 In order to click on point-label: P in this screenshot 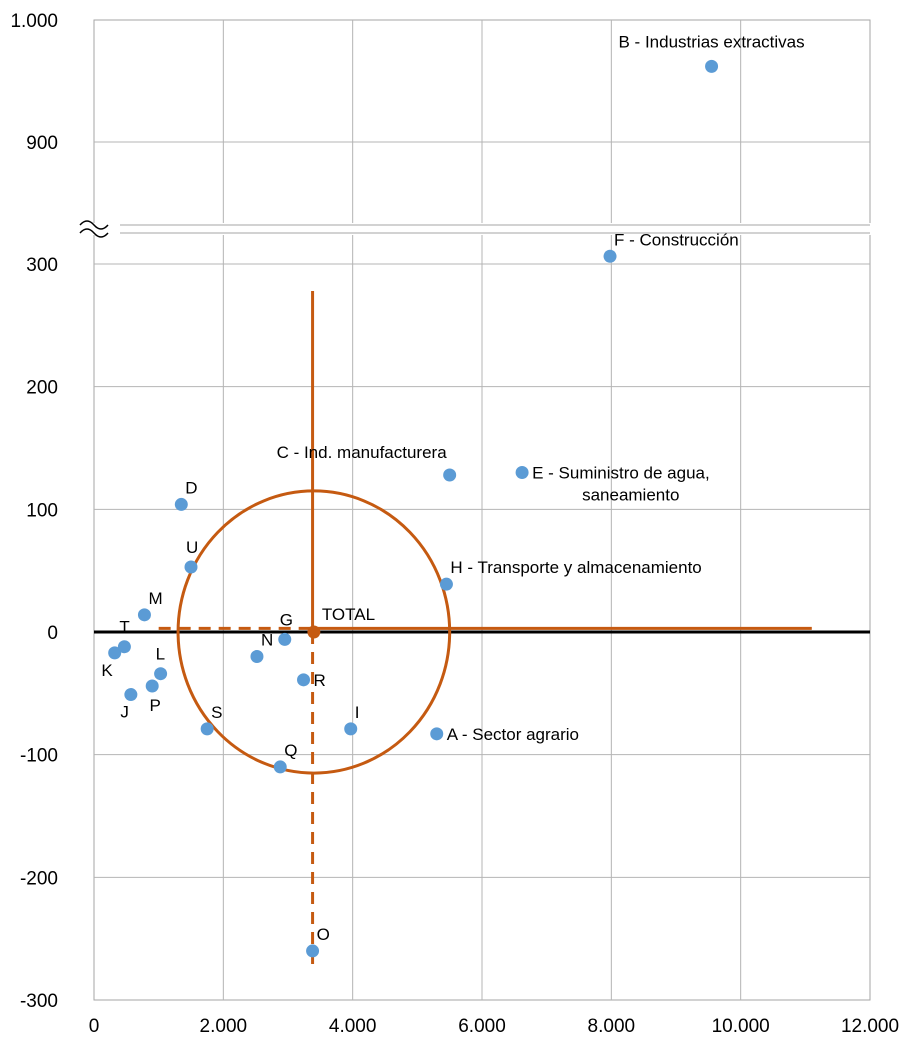, I will do `click(155, 705)`.